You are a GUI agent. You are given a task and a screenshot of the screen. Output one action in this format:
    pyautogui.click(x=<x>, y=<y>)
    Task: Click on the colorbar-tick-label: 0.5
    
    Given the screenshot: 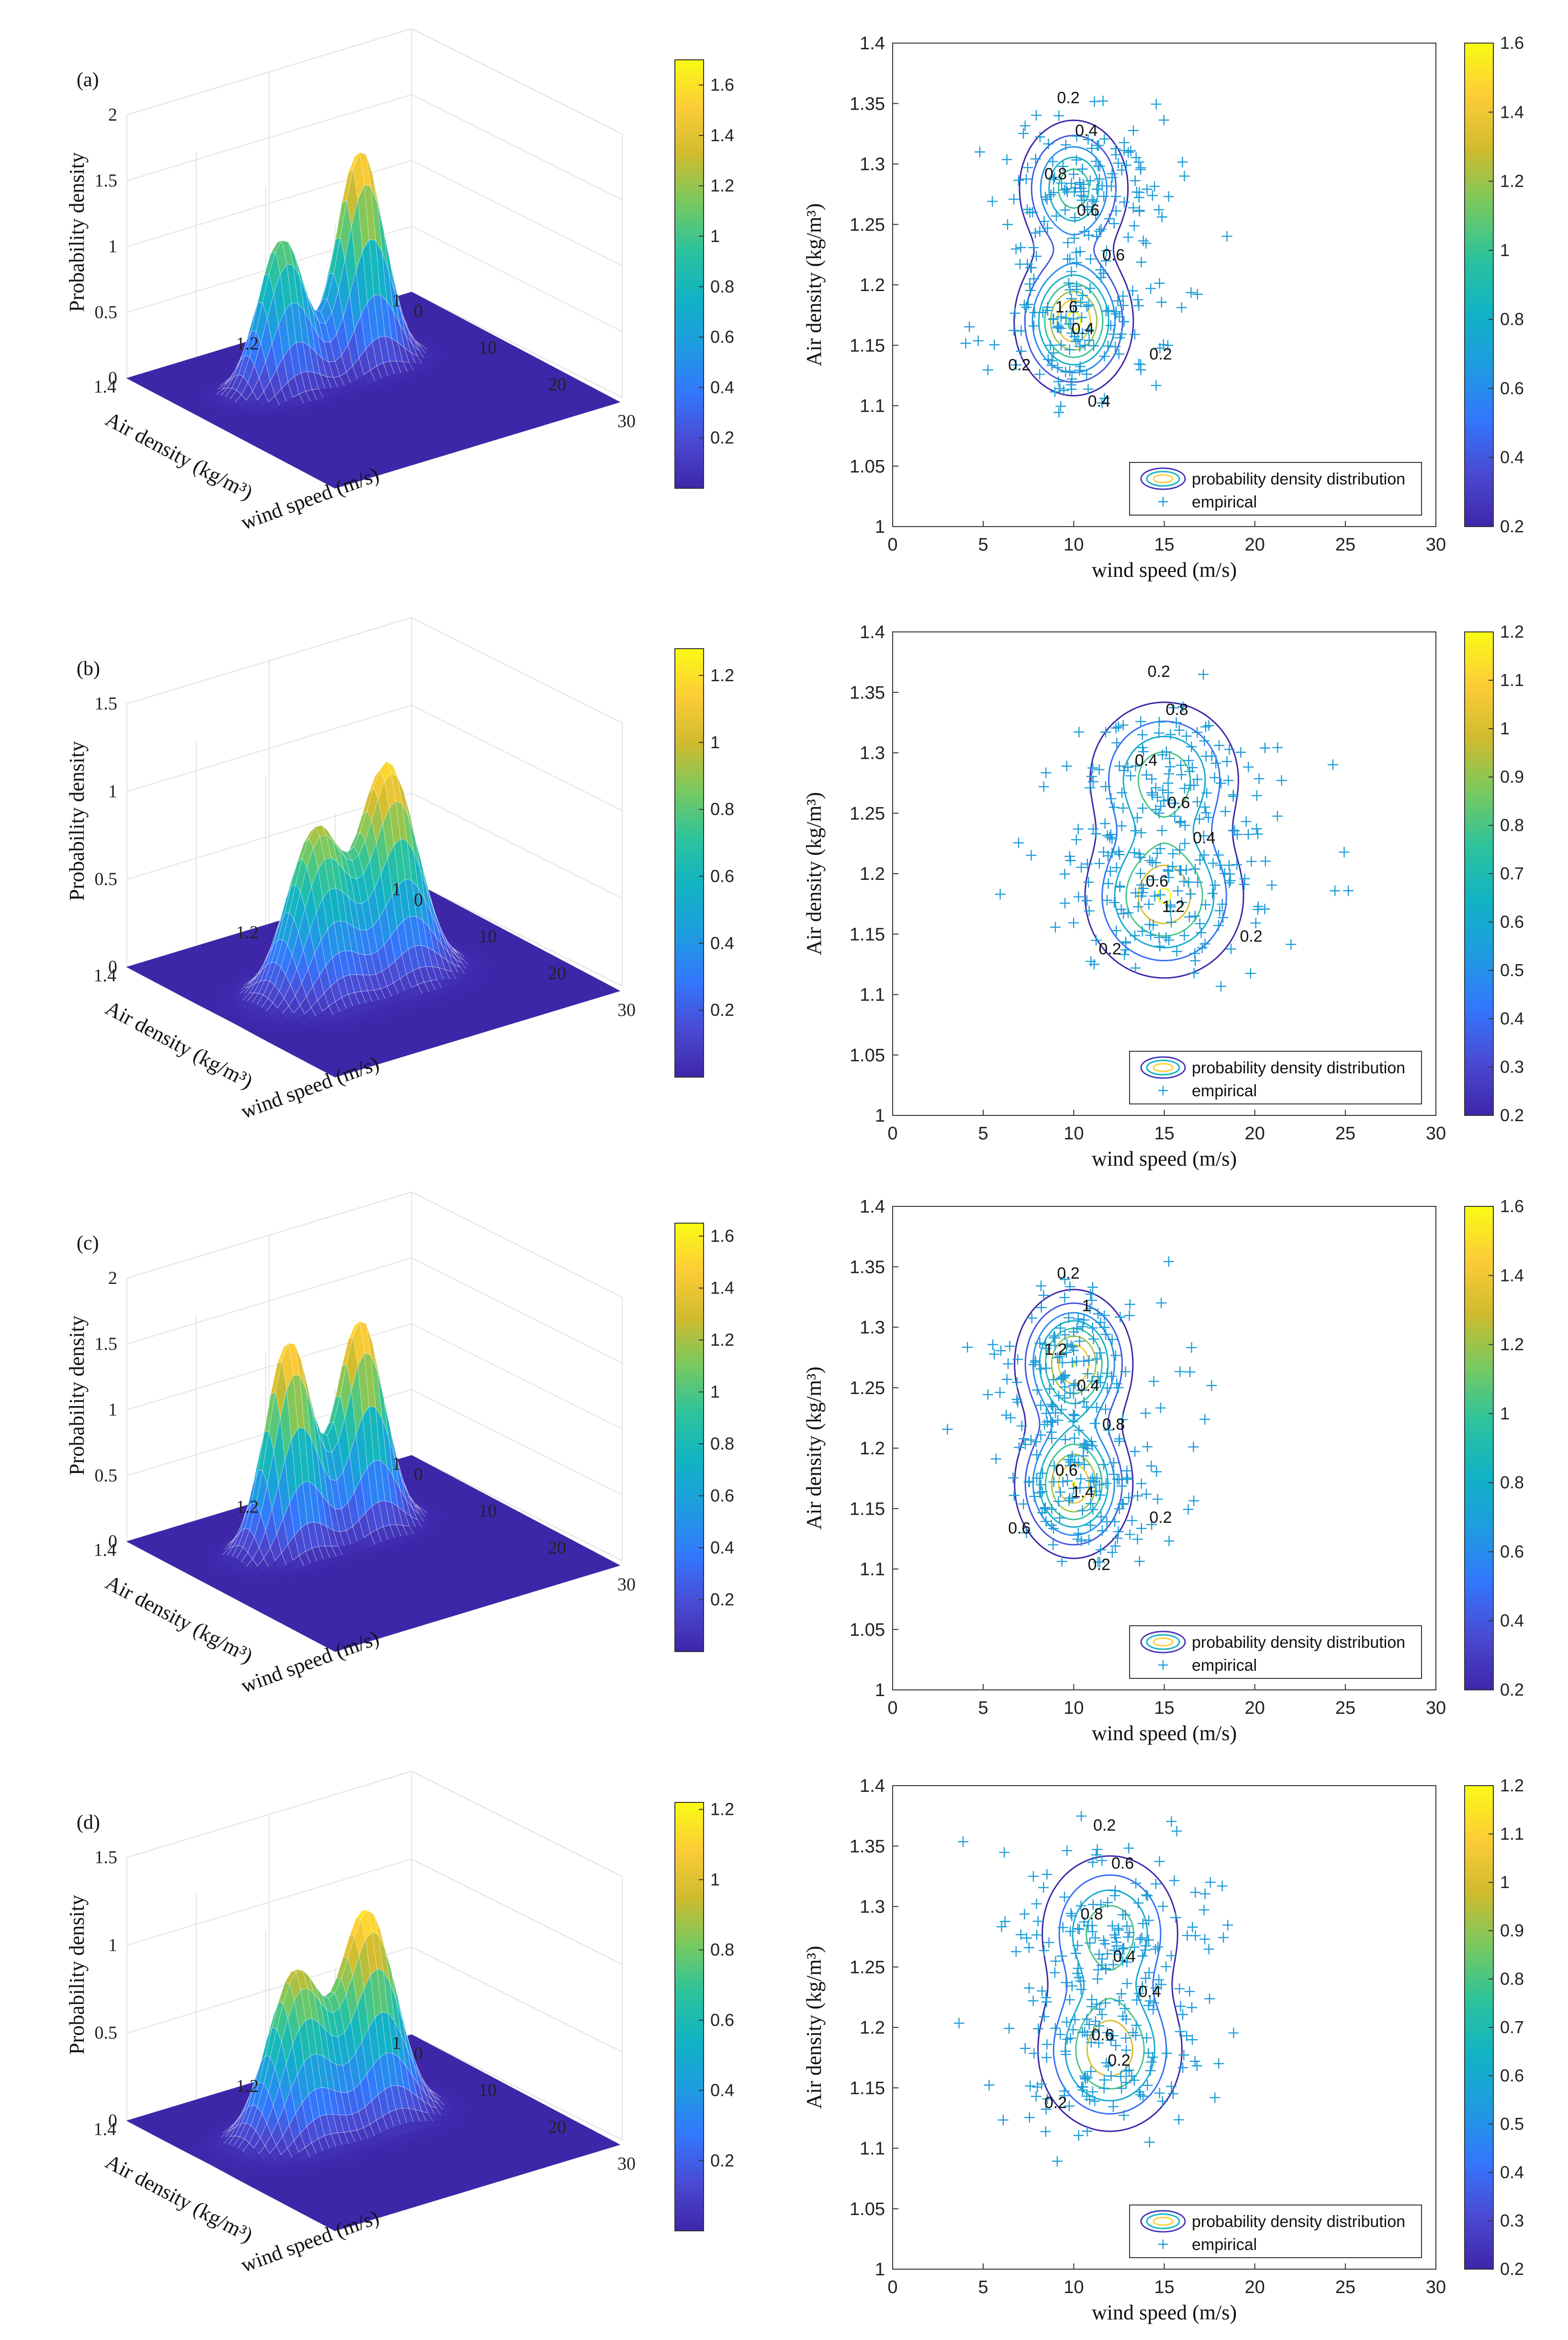 What is the action you would take?
    pyautogui.click(x=1512, y=970)
    